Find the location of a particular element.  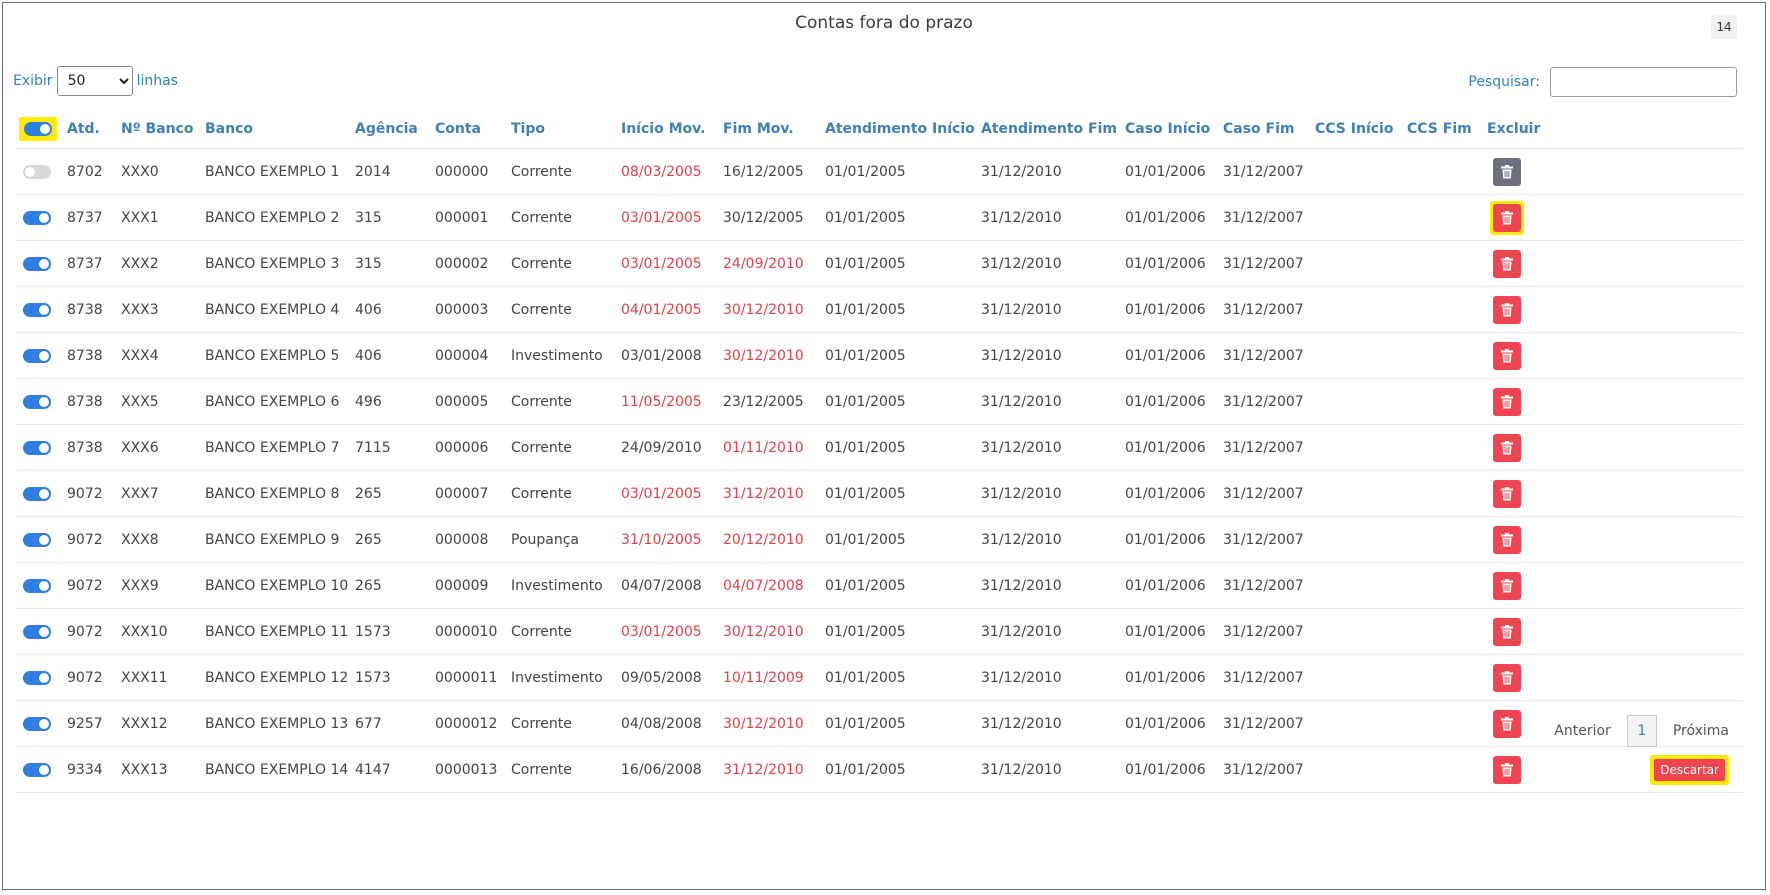

cell-conta: 000008 is located at coordinates (469, 539).